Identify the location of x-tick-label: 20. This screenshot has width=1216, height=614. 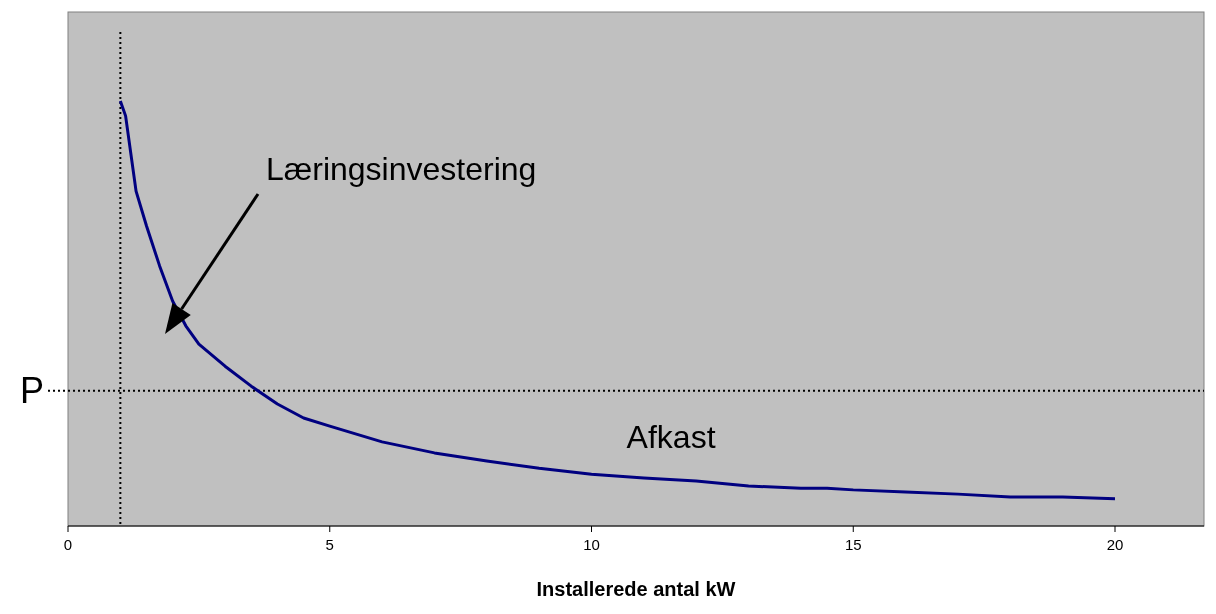
(1115, 544).